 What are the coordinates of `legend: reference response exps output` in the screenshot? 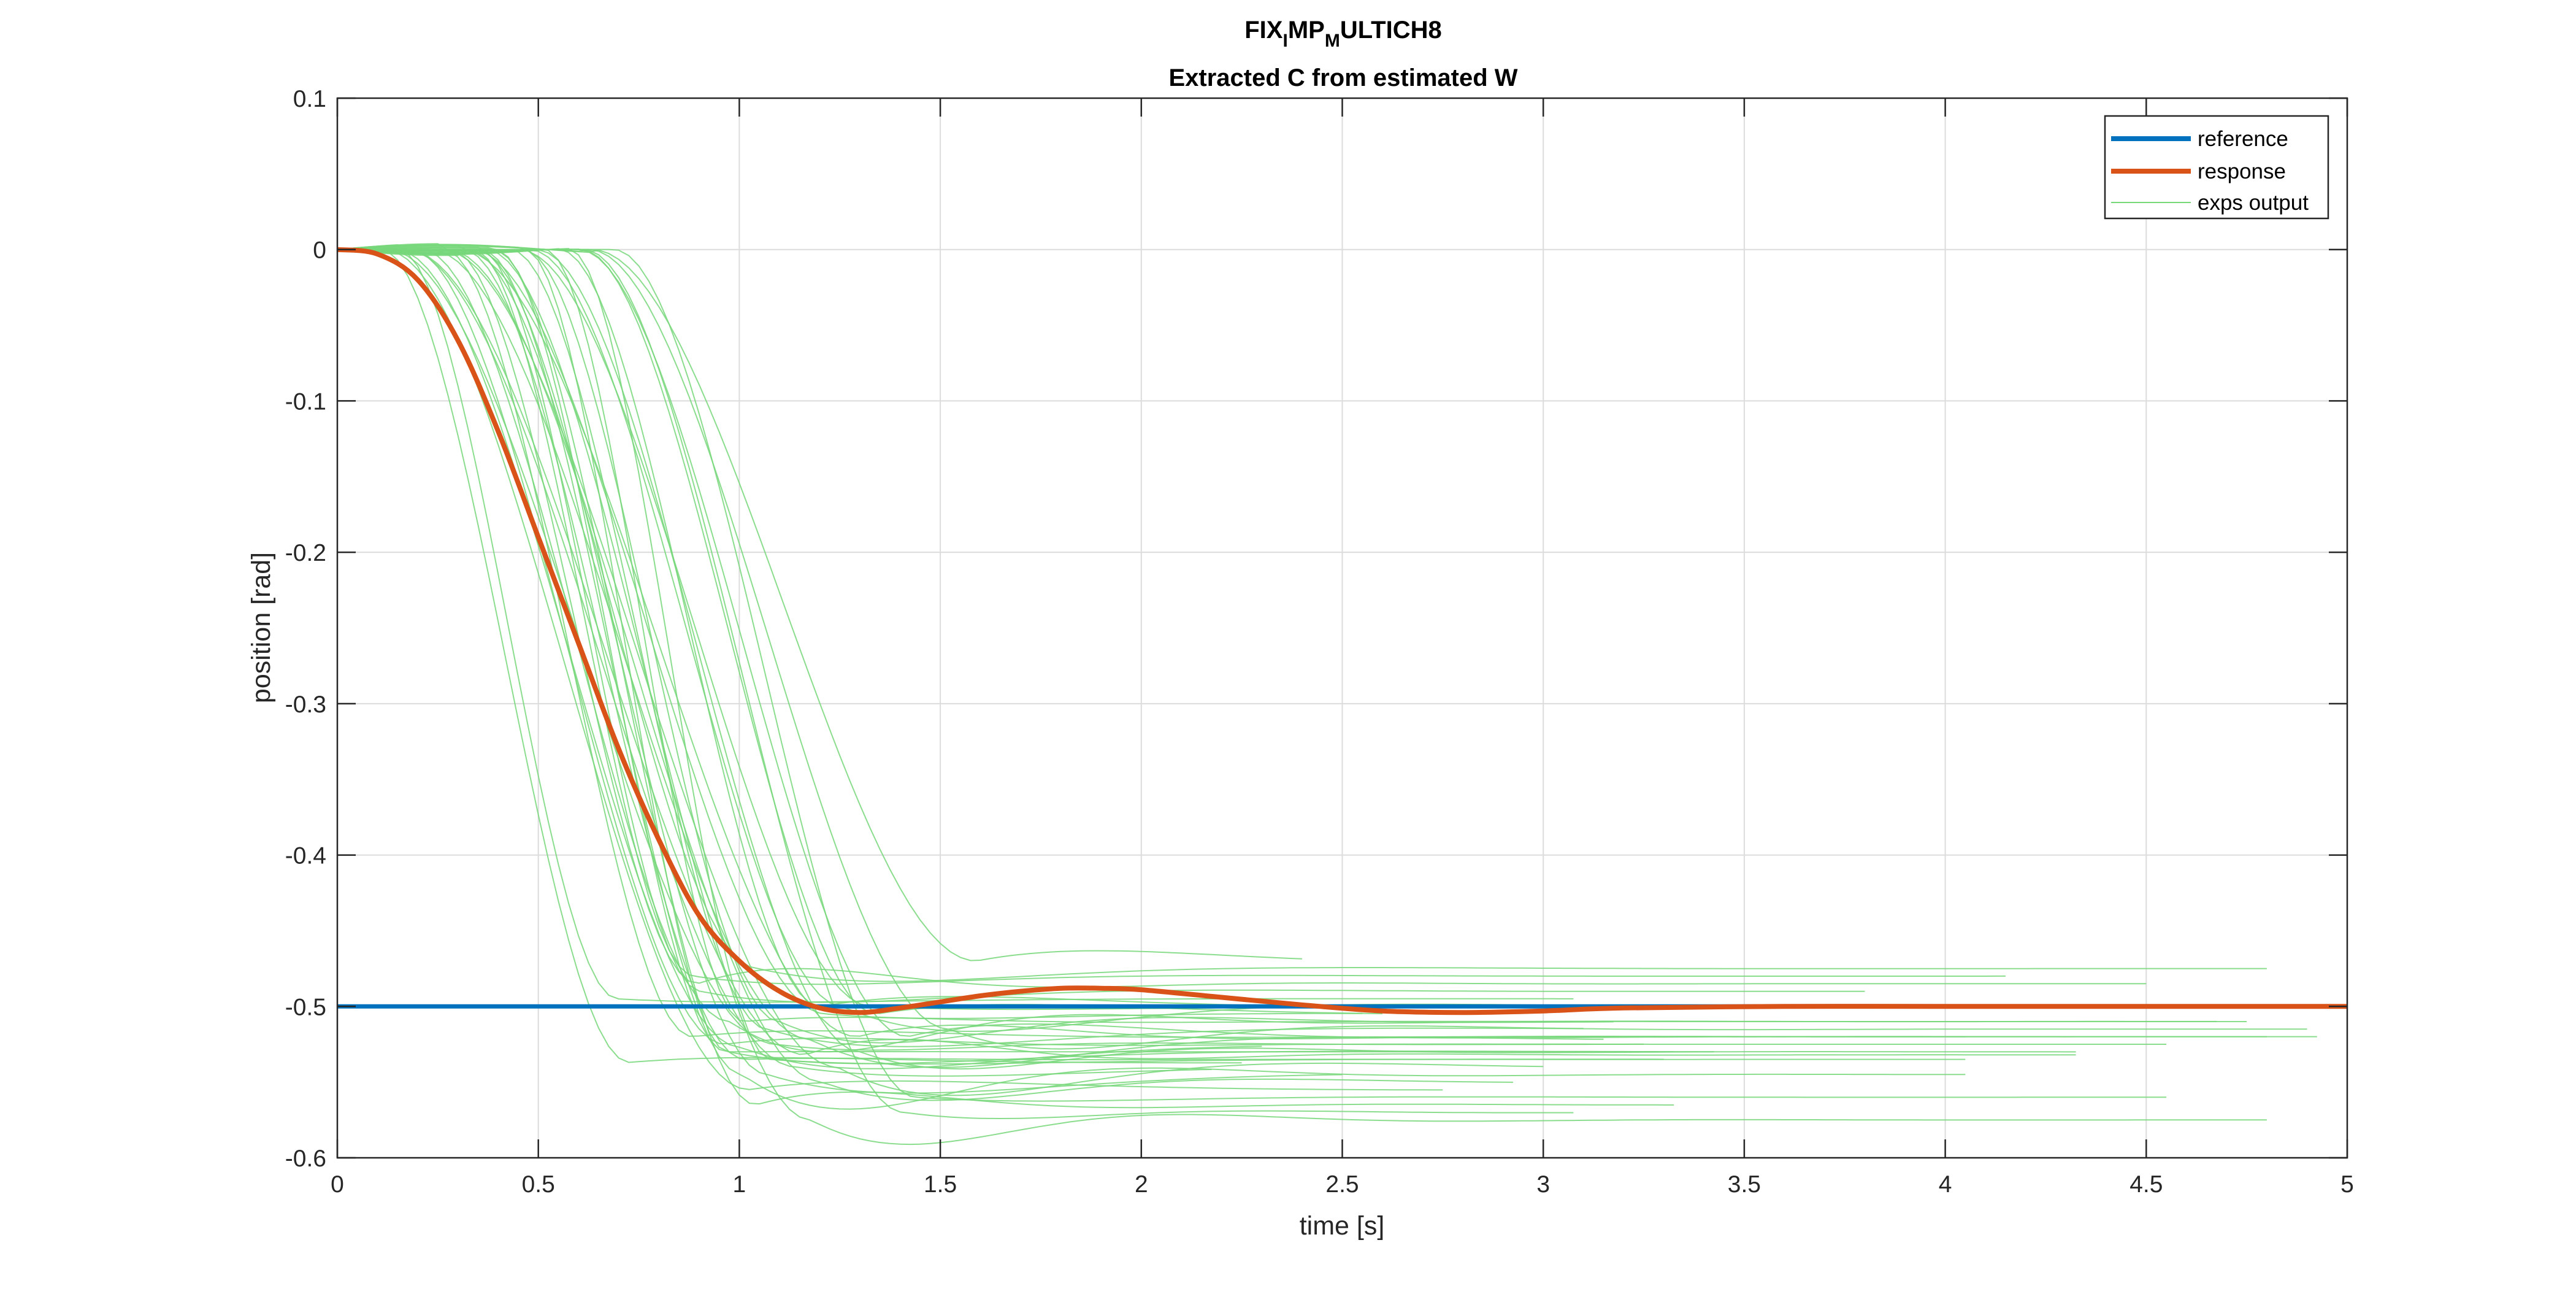 It's located at (2216, 168).